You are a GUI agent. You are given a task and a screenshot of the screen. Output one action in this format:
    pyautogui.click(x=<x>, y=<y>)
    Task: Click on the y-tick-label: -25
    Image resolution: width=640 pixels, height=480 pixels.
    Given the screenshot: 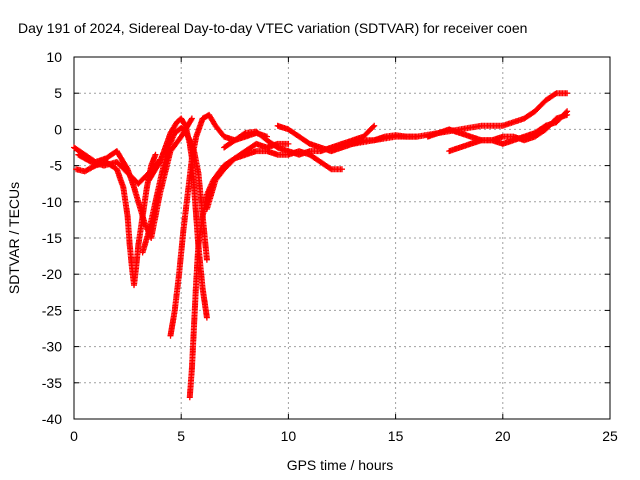 What is the action you would take?
    pyautogui.click(x=52, y=310)
    